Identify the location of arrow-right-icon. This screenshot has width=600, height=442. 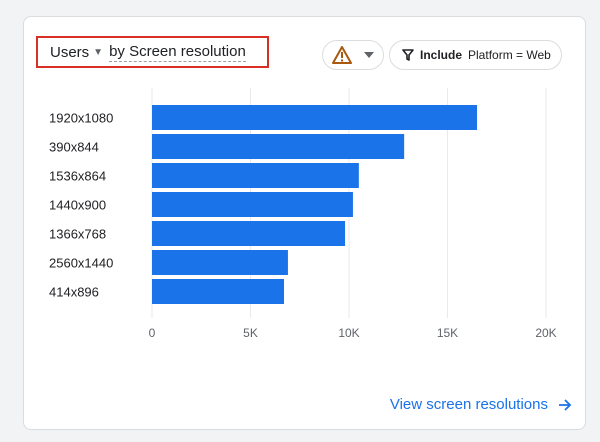
(565, 404).